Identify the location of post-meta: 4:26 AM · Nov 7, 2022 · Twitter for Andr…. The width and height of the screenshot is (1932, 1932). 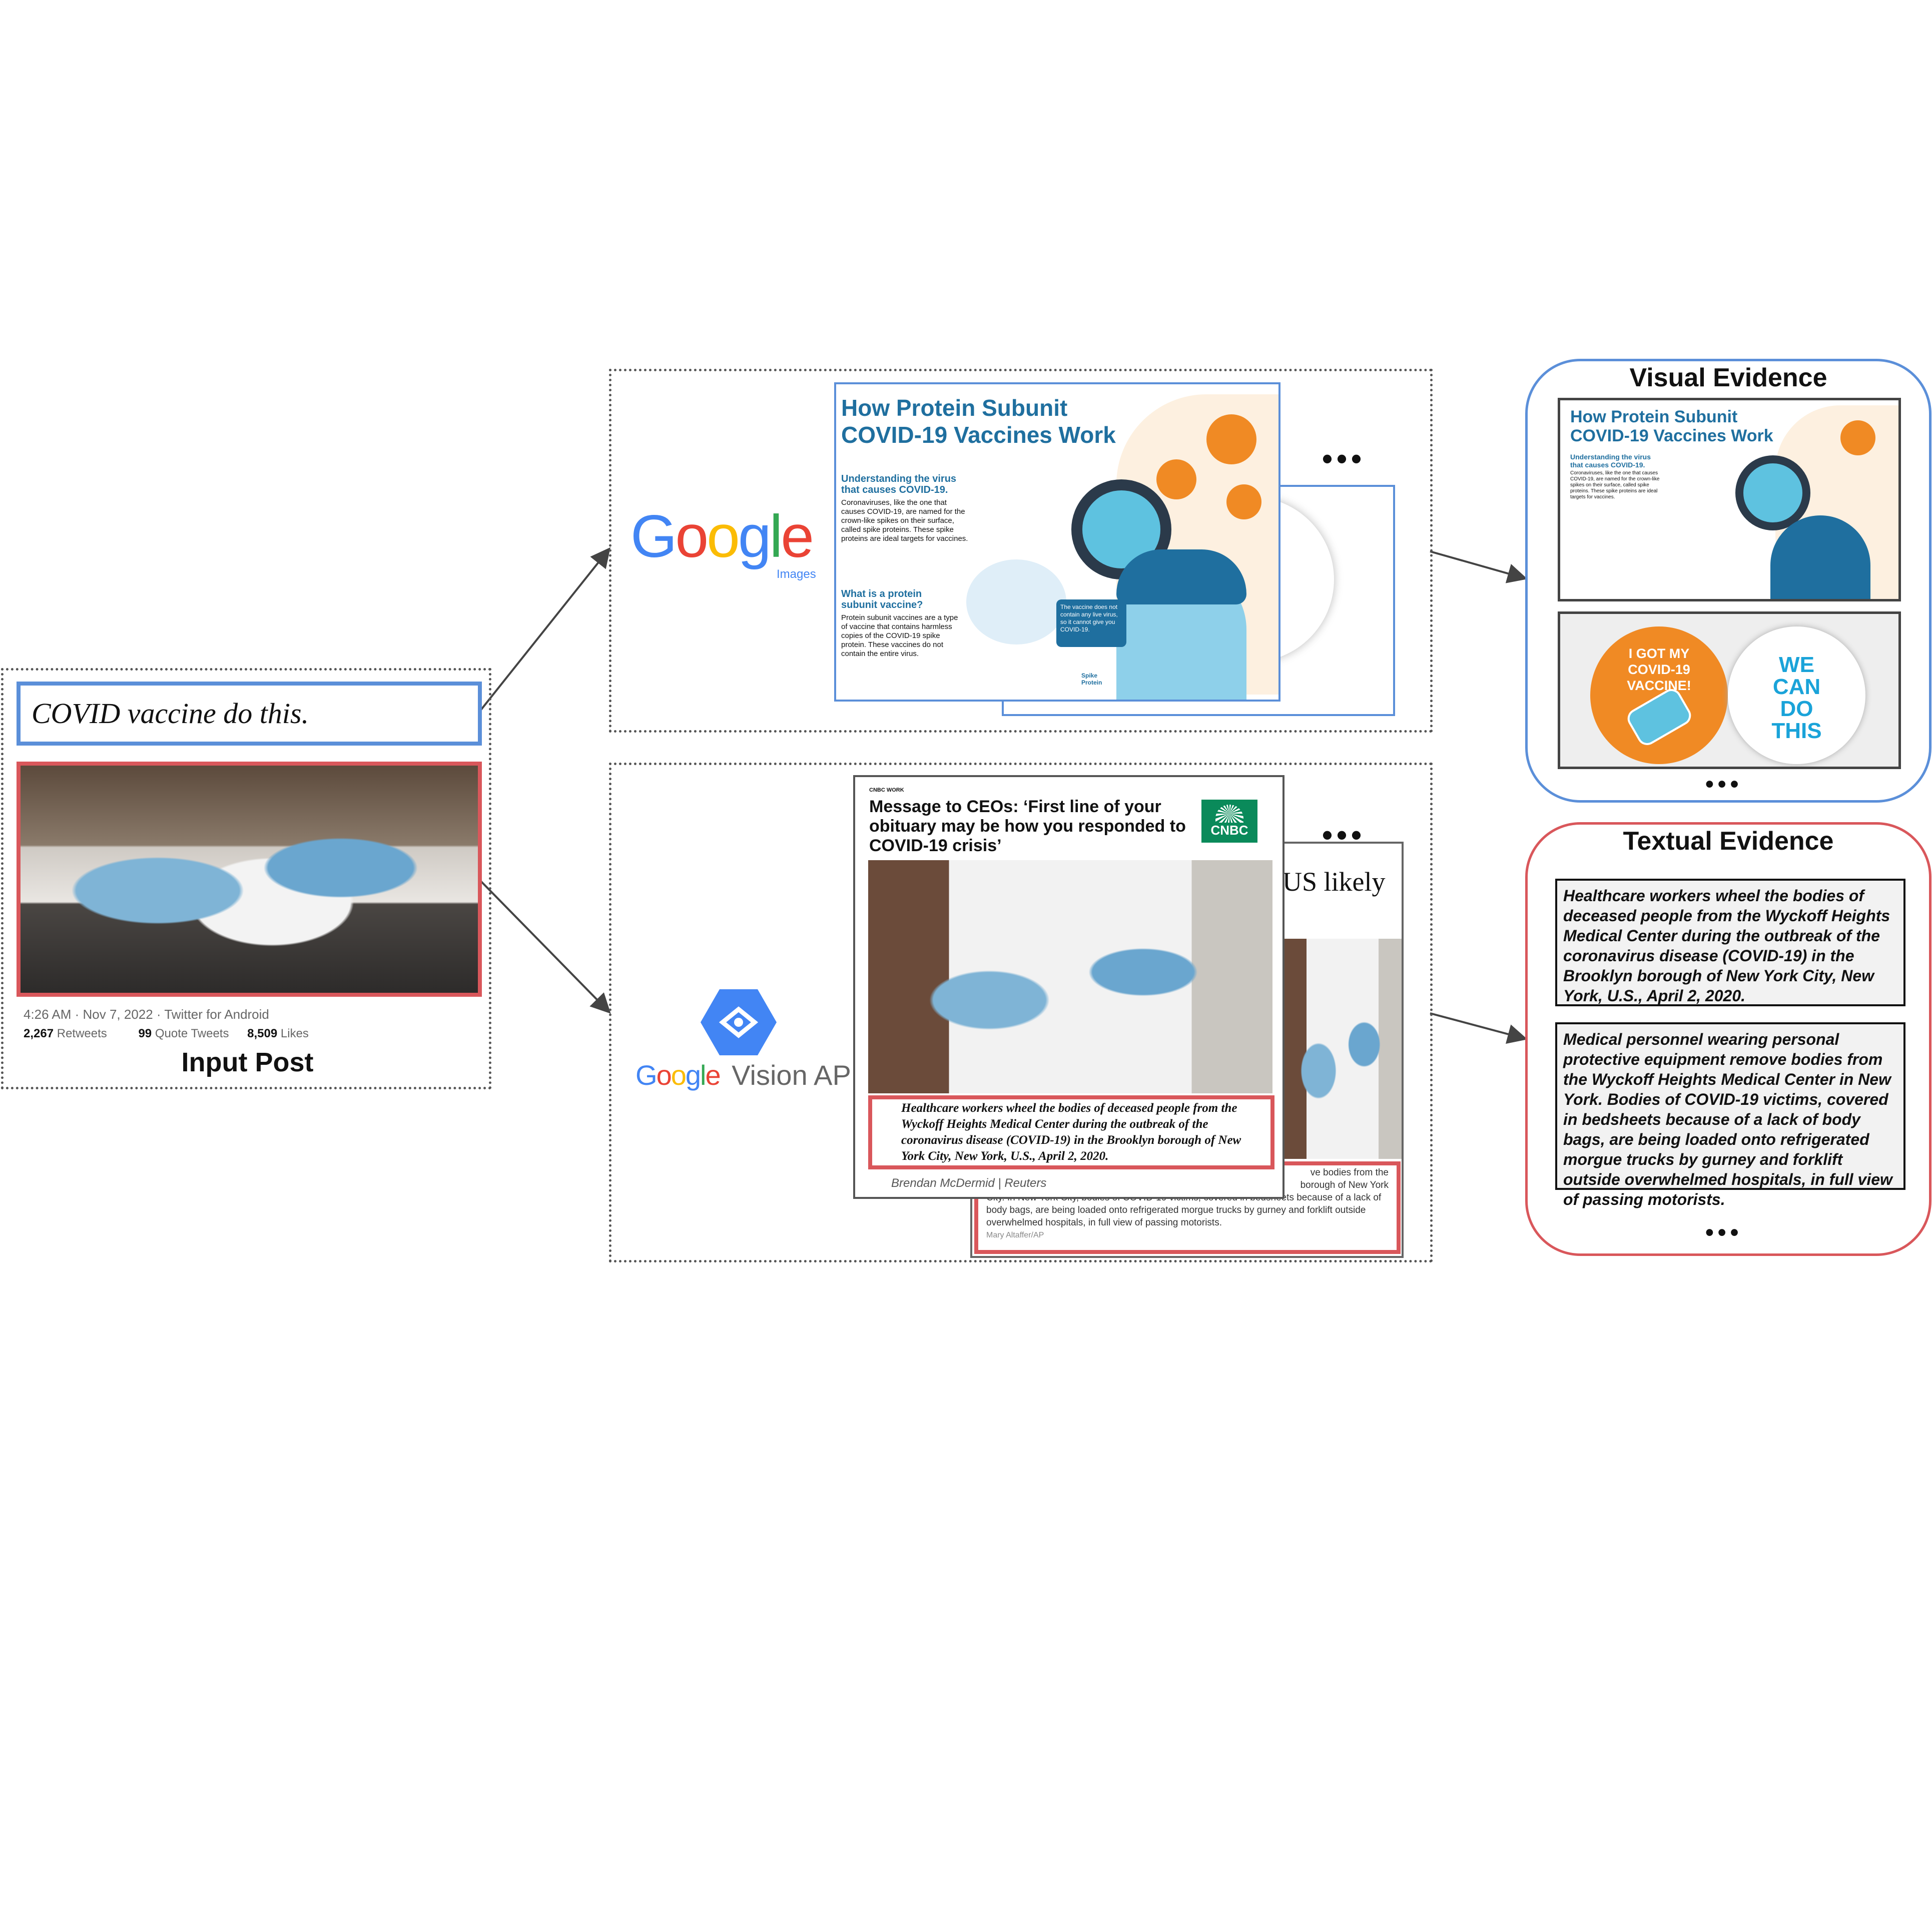
(146, 1014).